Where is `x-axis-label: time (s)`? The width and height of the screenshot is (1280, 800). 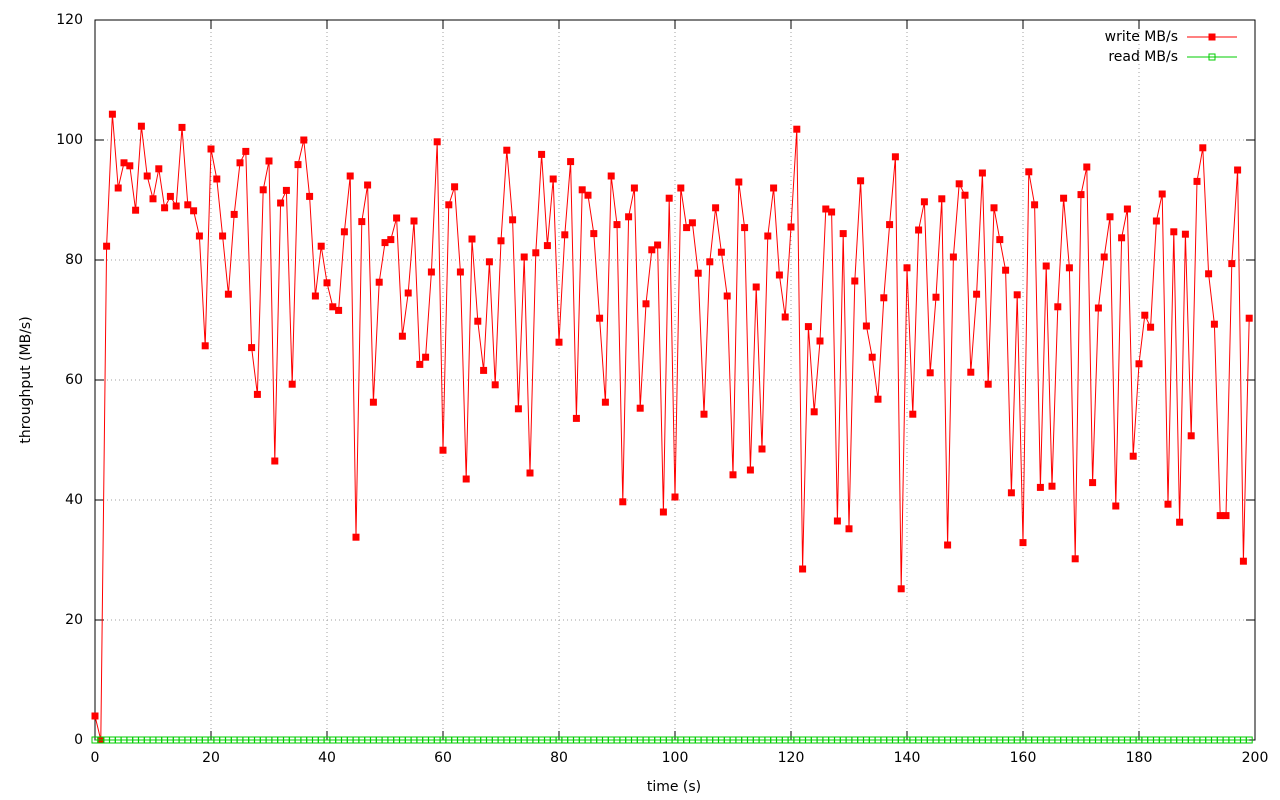
x-axis-label: time (s) is located at coordinates (674, 787).